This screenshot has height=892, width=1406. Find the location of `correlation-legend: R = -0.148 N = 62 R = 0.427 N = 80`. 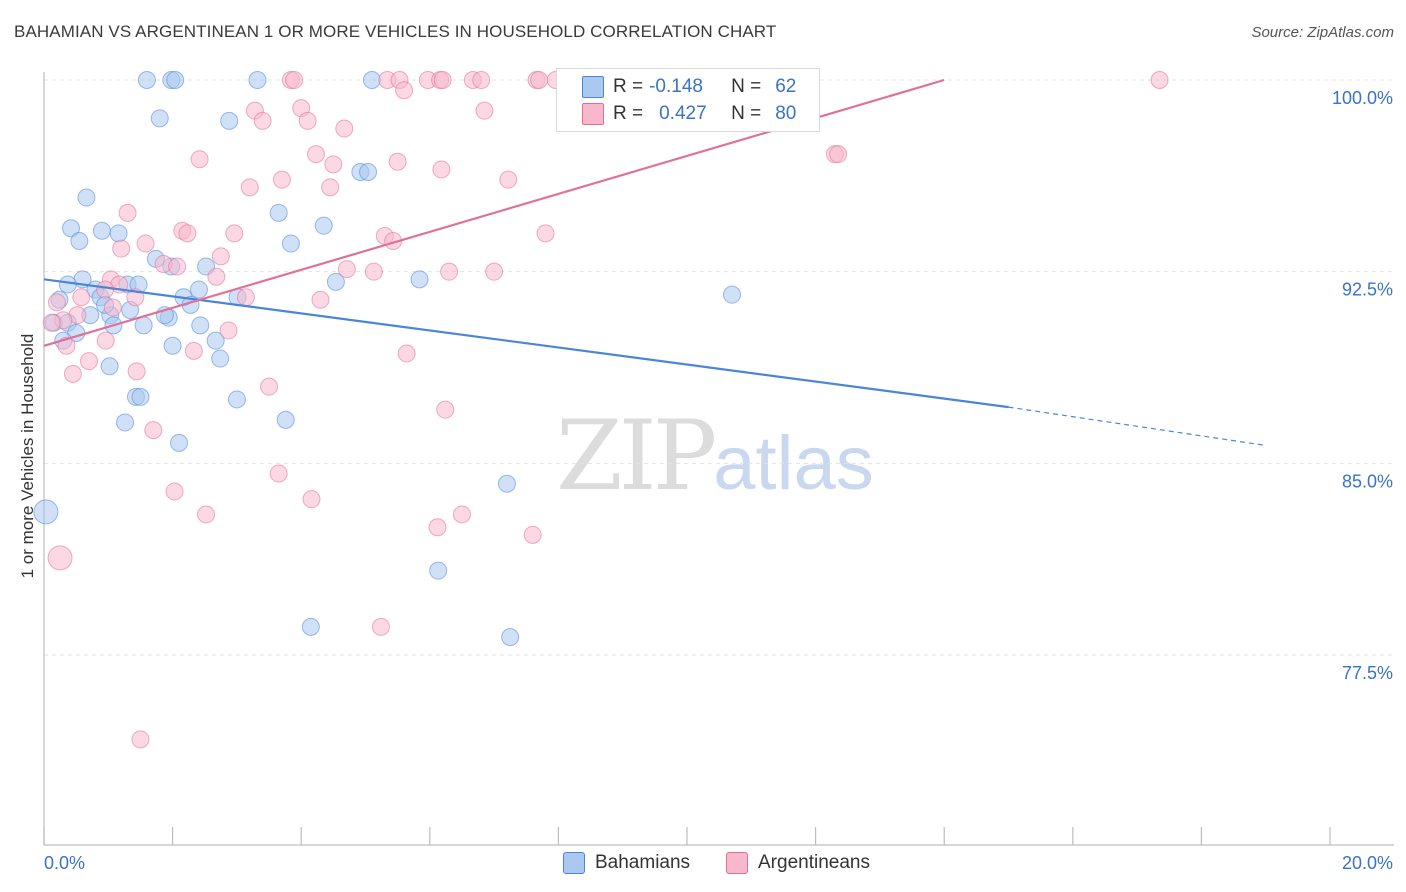

correlation-legend: R = -0.148 N = 62 R = 0.427 N = 80 is located at coordinates (688, 100).